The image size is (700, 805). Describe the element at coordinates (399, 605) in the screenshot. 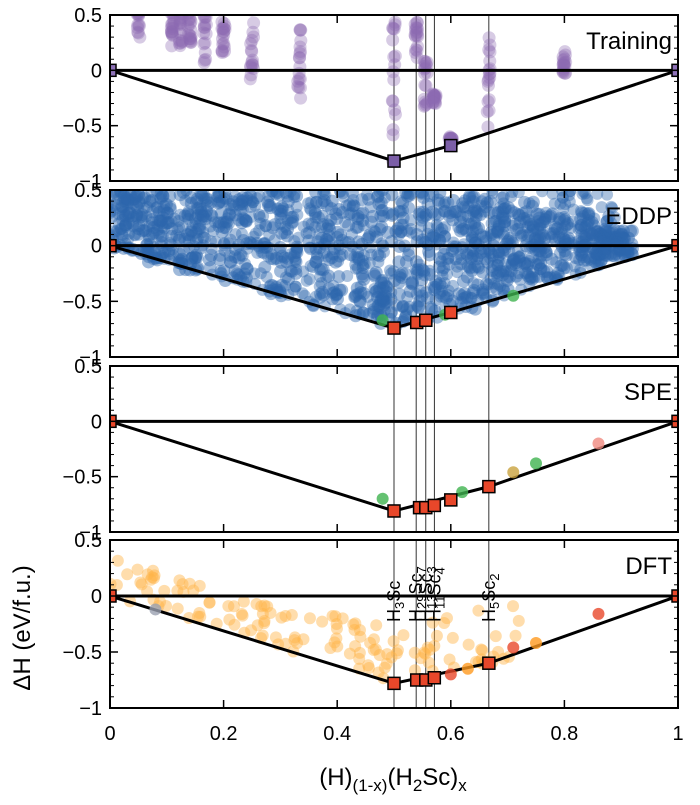

I see `compound-label-sub: 3` at that location.